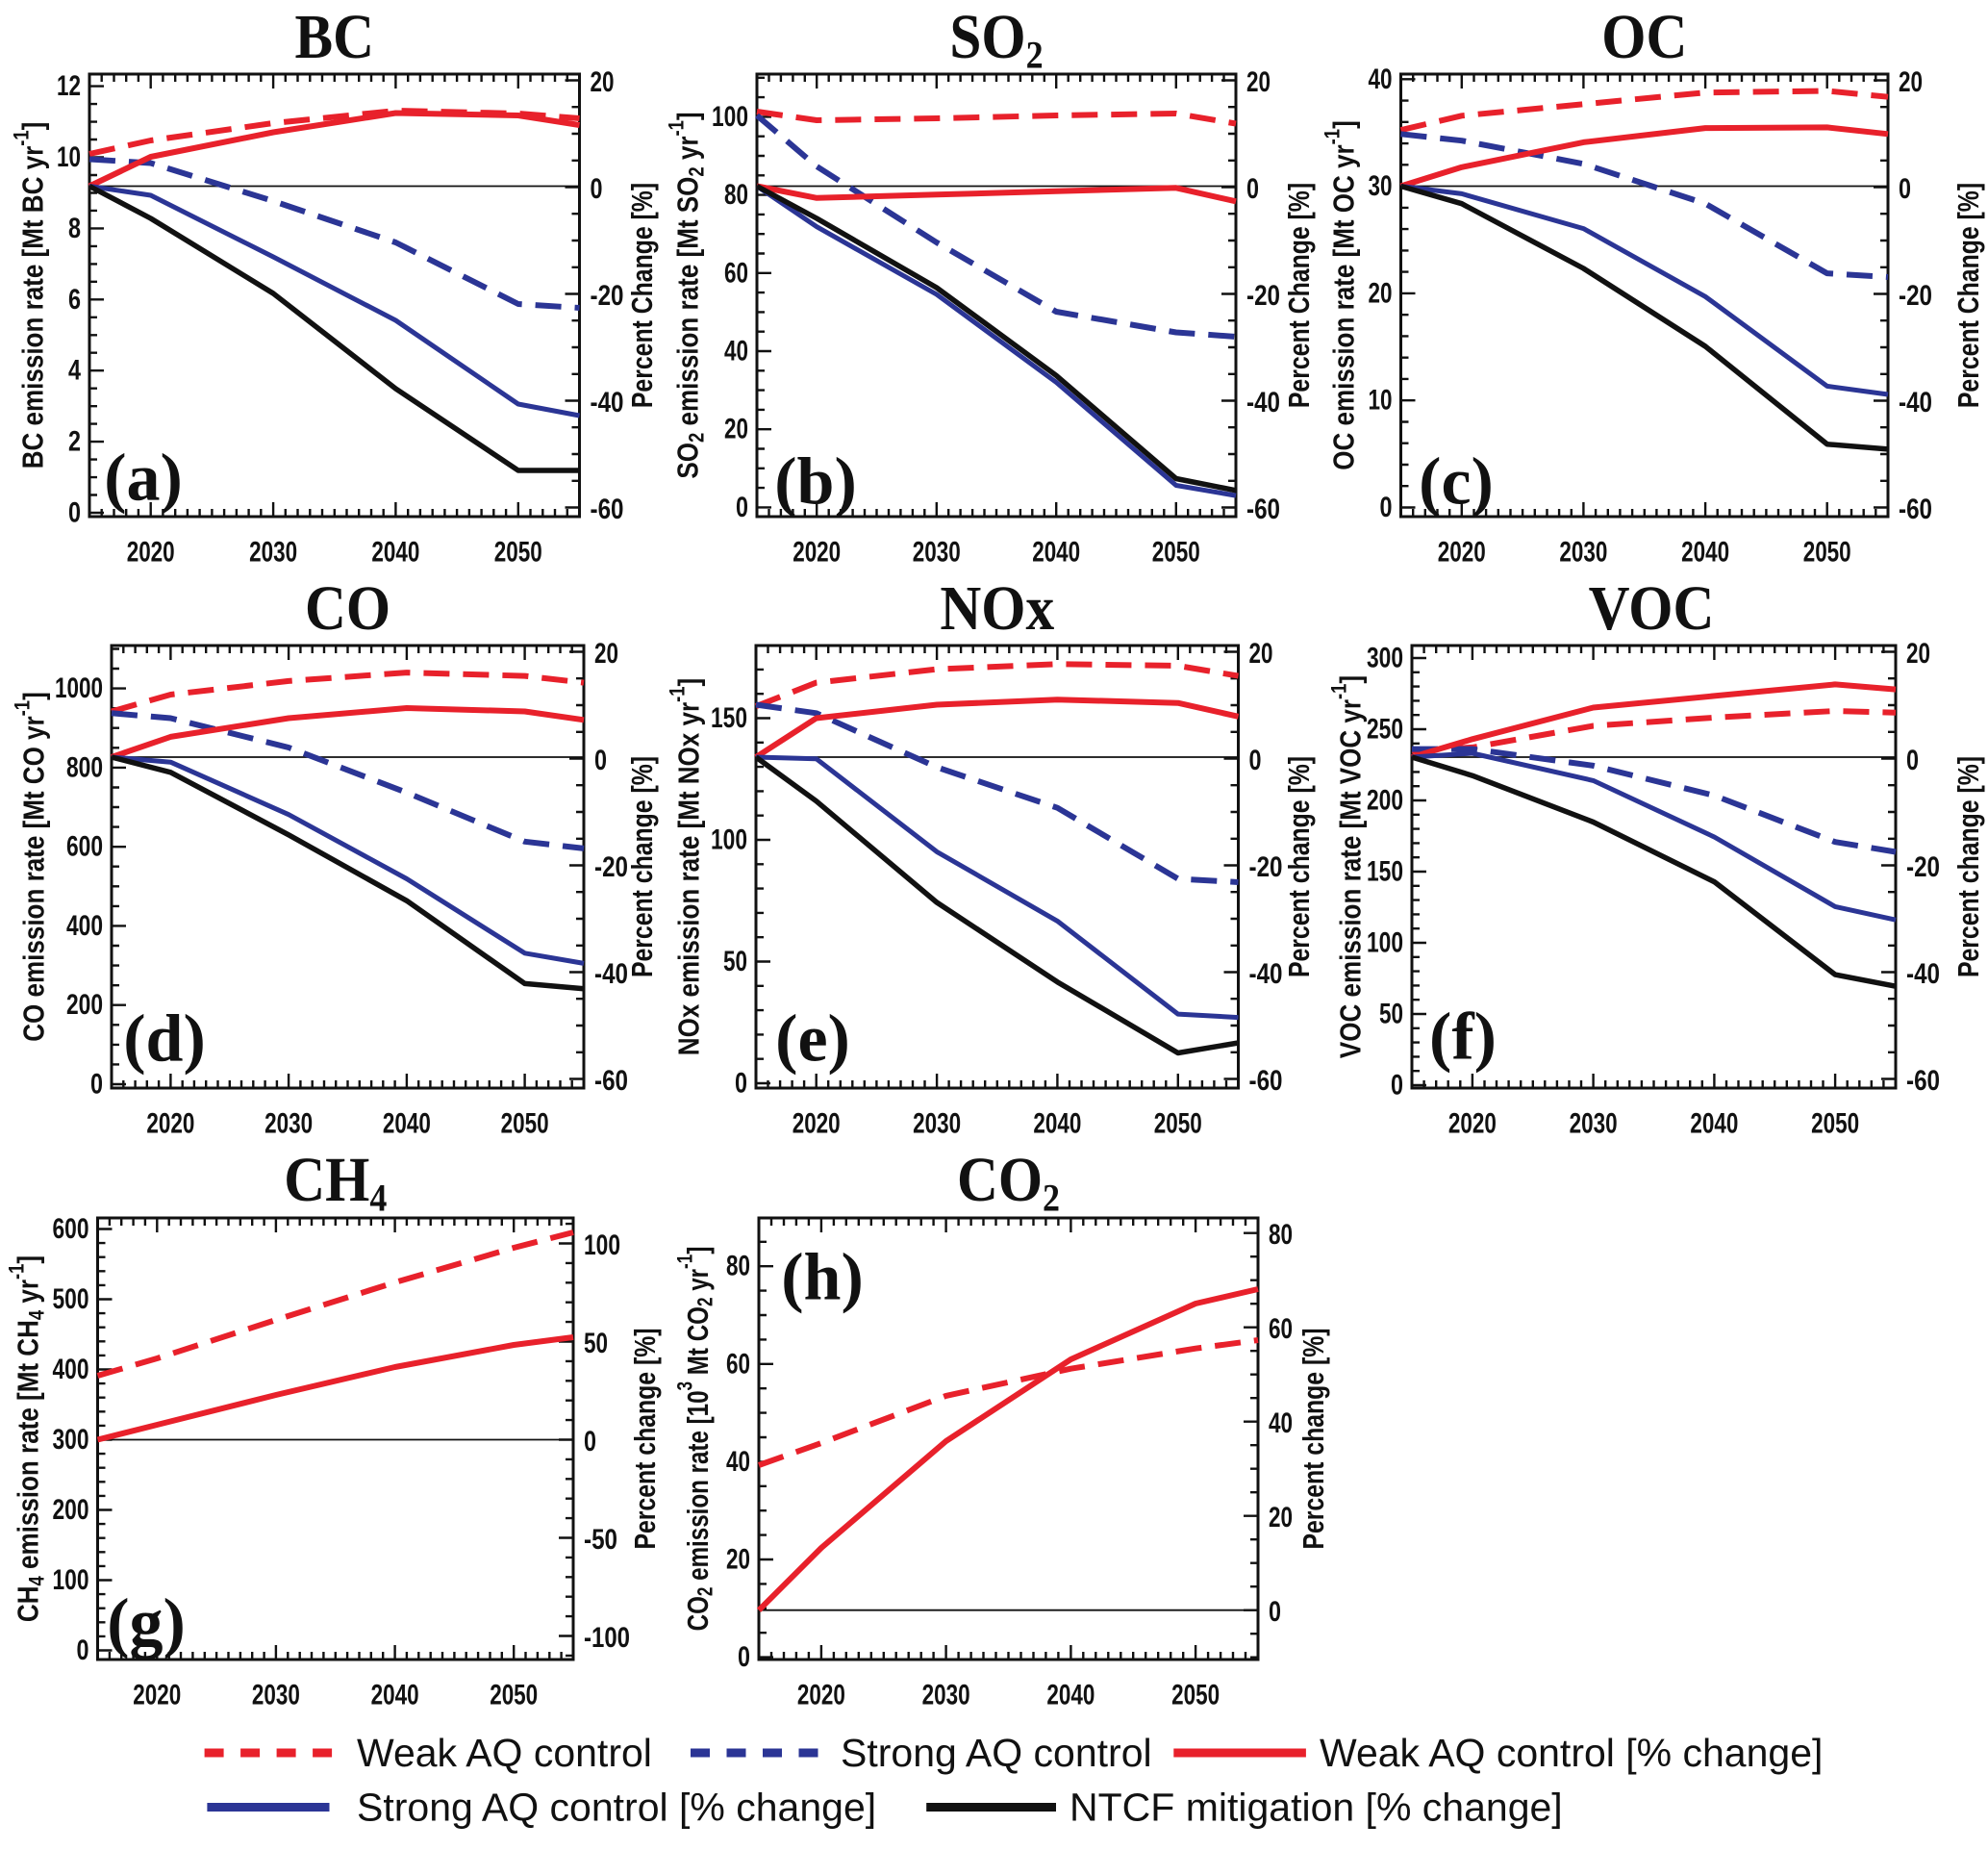 This screenshot has height=1850, width=1988. What do you see at coordinates (1298, 295) in the screenshot?
I see `svg-text: Percent Change [%]` at bounding box center [1298, 295].